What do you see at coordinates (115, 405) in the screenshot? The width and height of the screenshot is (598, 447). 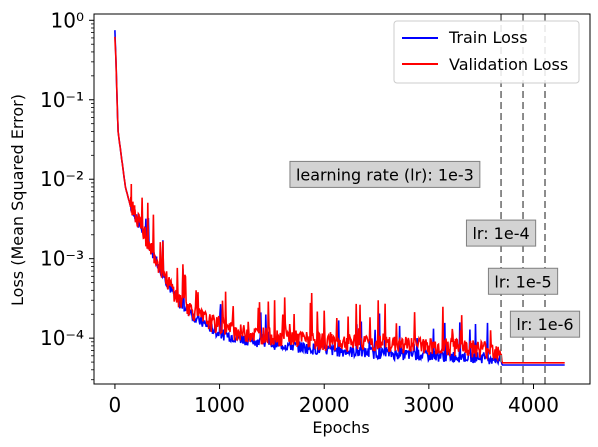 I see `x-tick-label: 0` at bounding box center [115, 405].